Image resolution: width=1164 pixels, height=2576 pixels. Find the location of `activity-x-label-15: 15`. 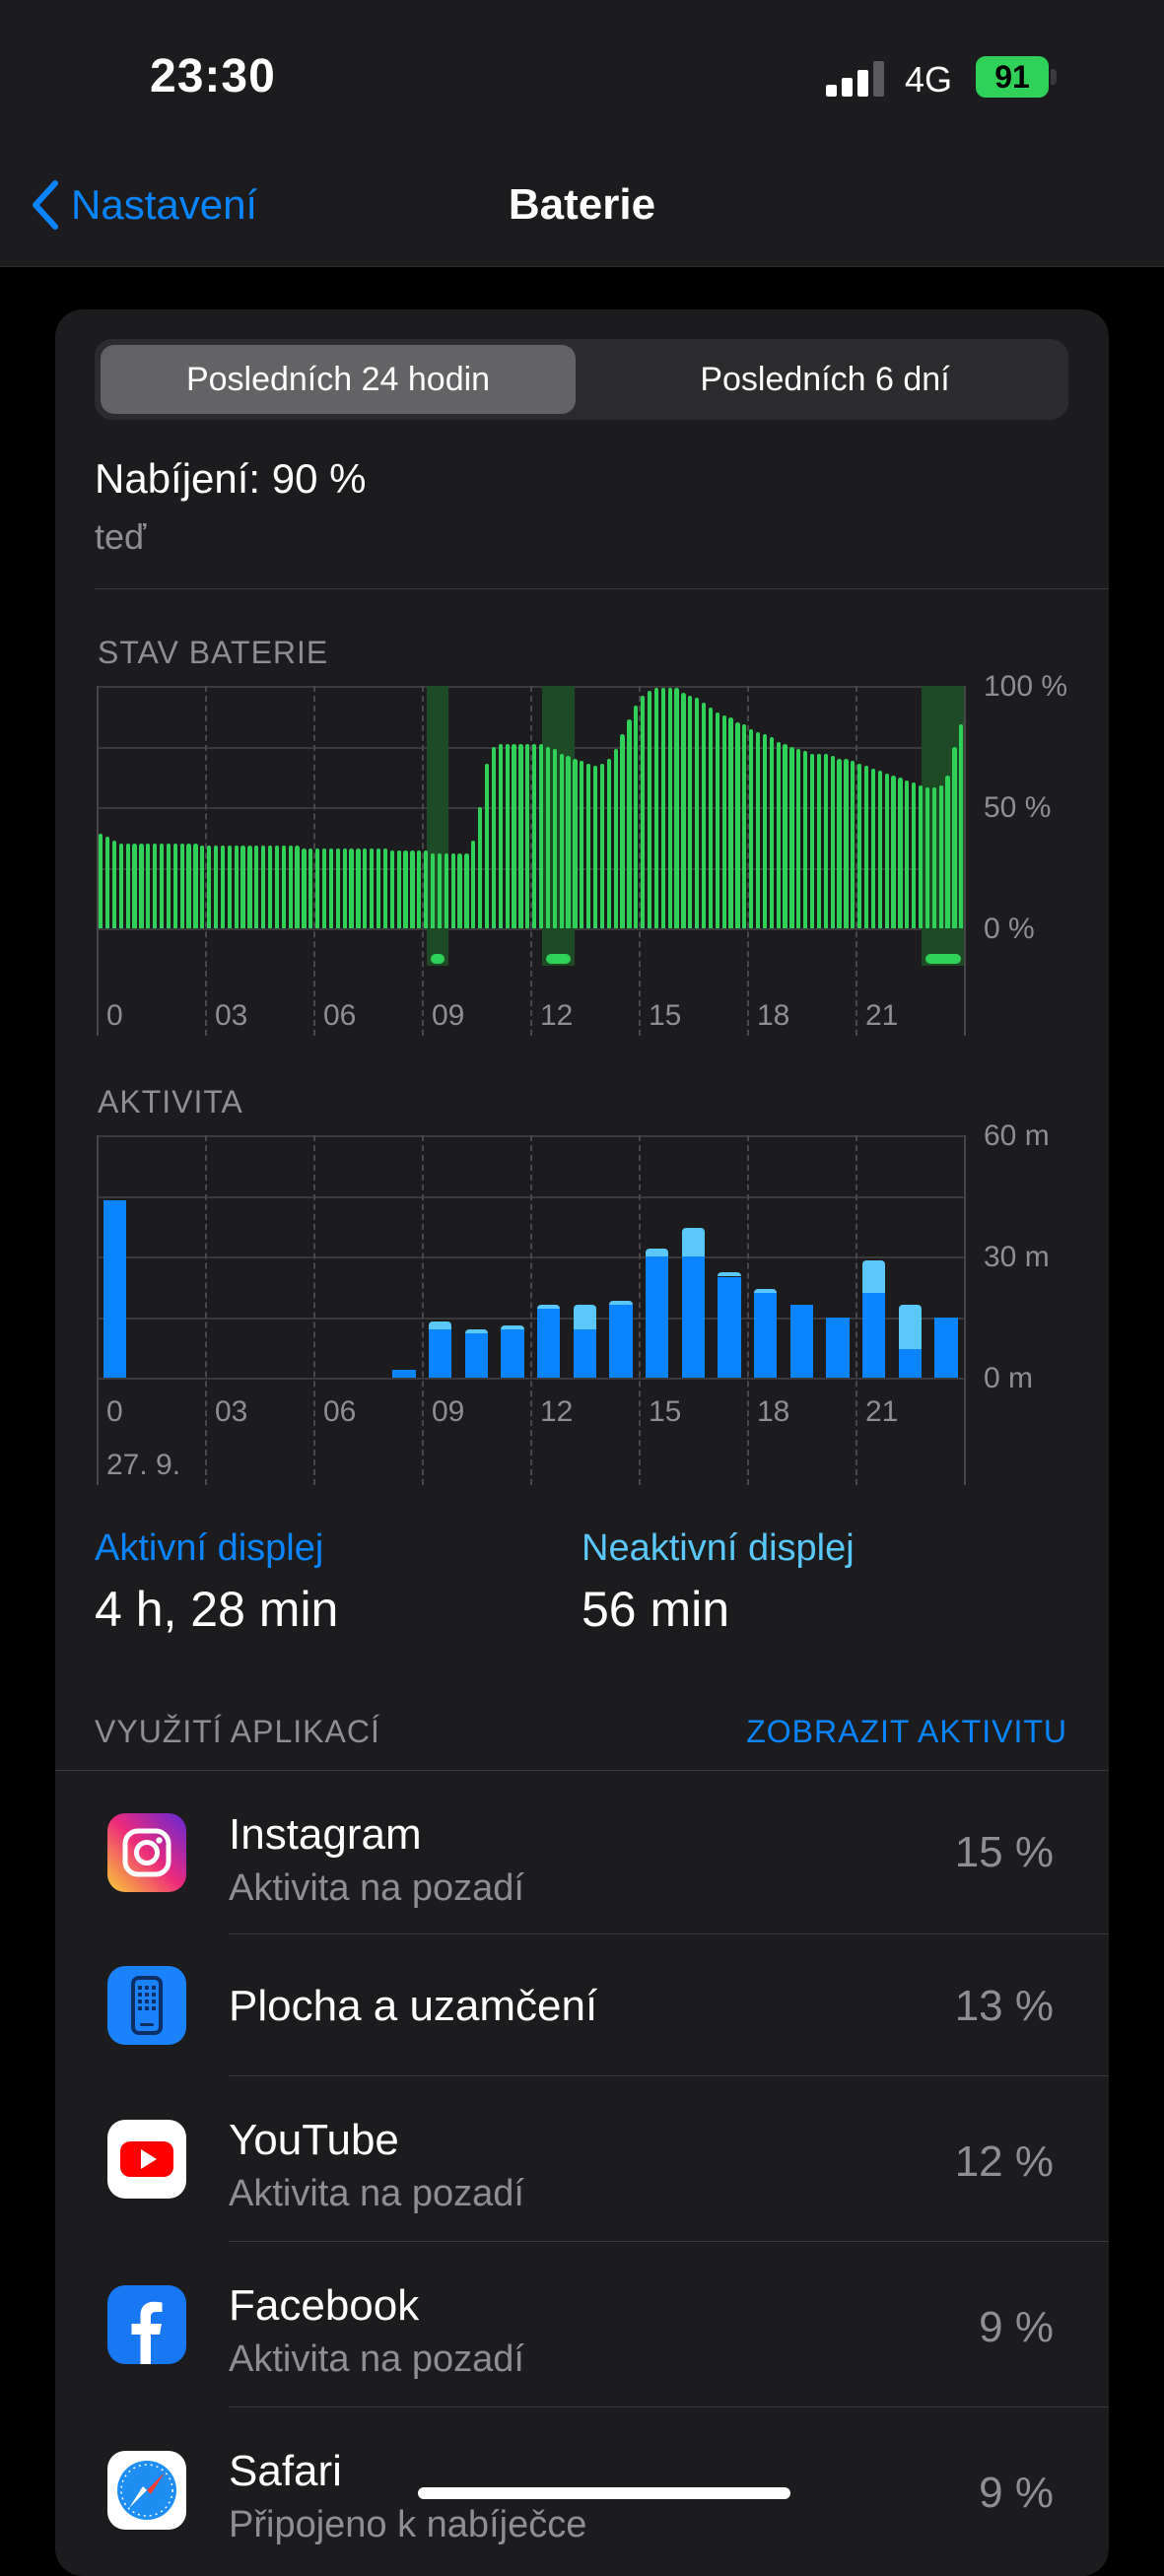

activity-x-label-15: 15 is located at coordinates (665, 1411).